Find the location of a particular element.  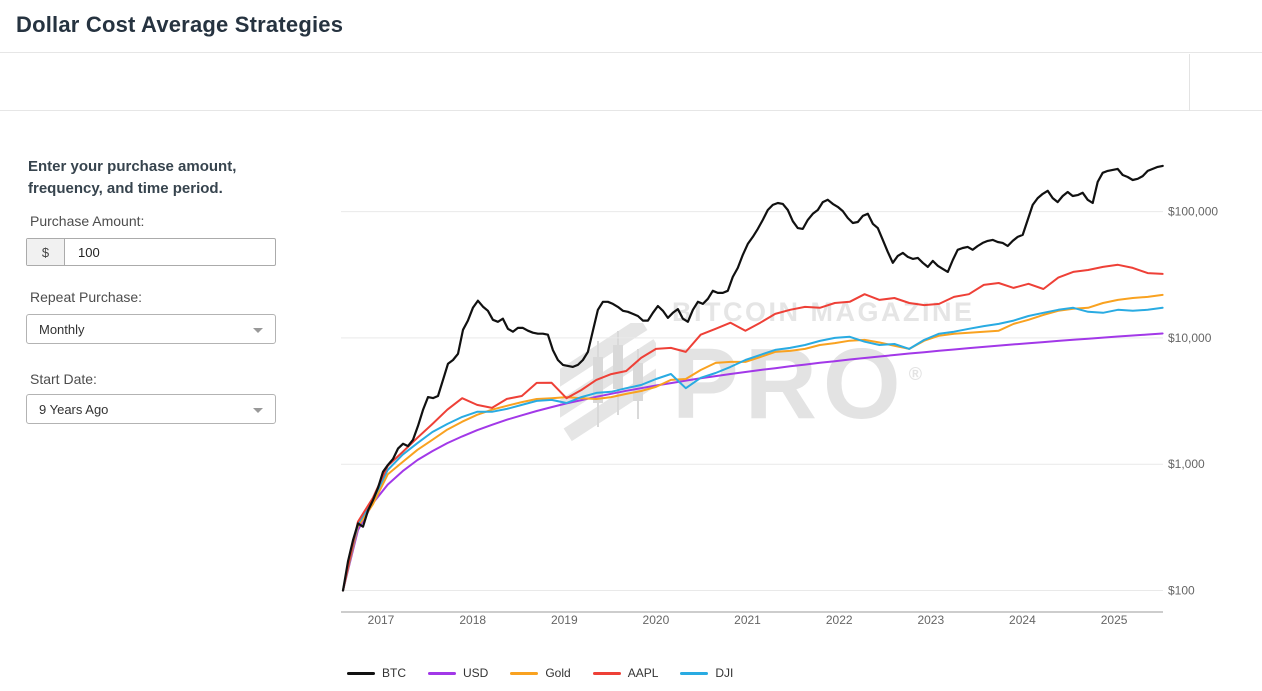

toolbar-divider is located at coordinates (1189, 82).